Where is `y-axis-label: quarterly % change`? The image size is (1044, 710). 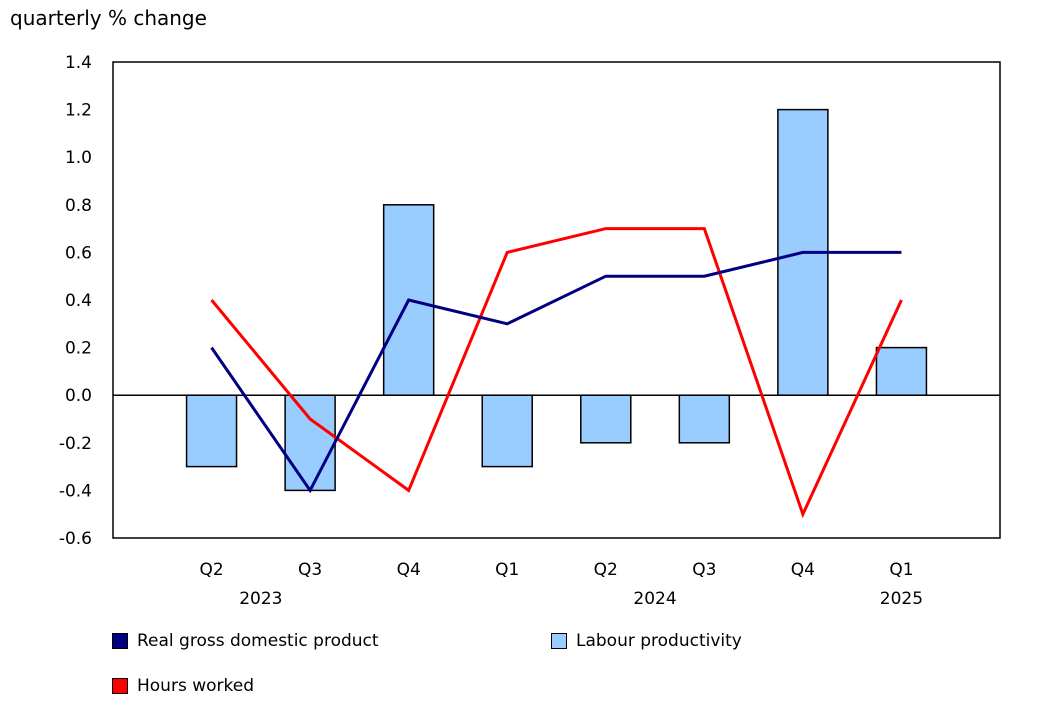 y-axis-label: quarterly % change is located at coordinates (108, 18).